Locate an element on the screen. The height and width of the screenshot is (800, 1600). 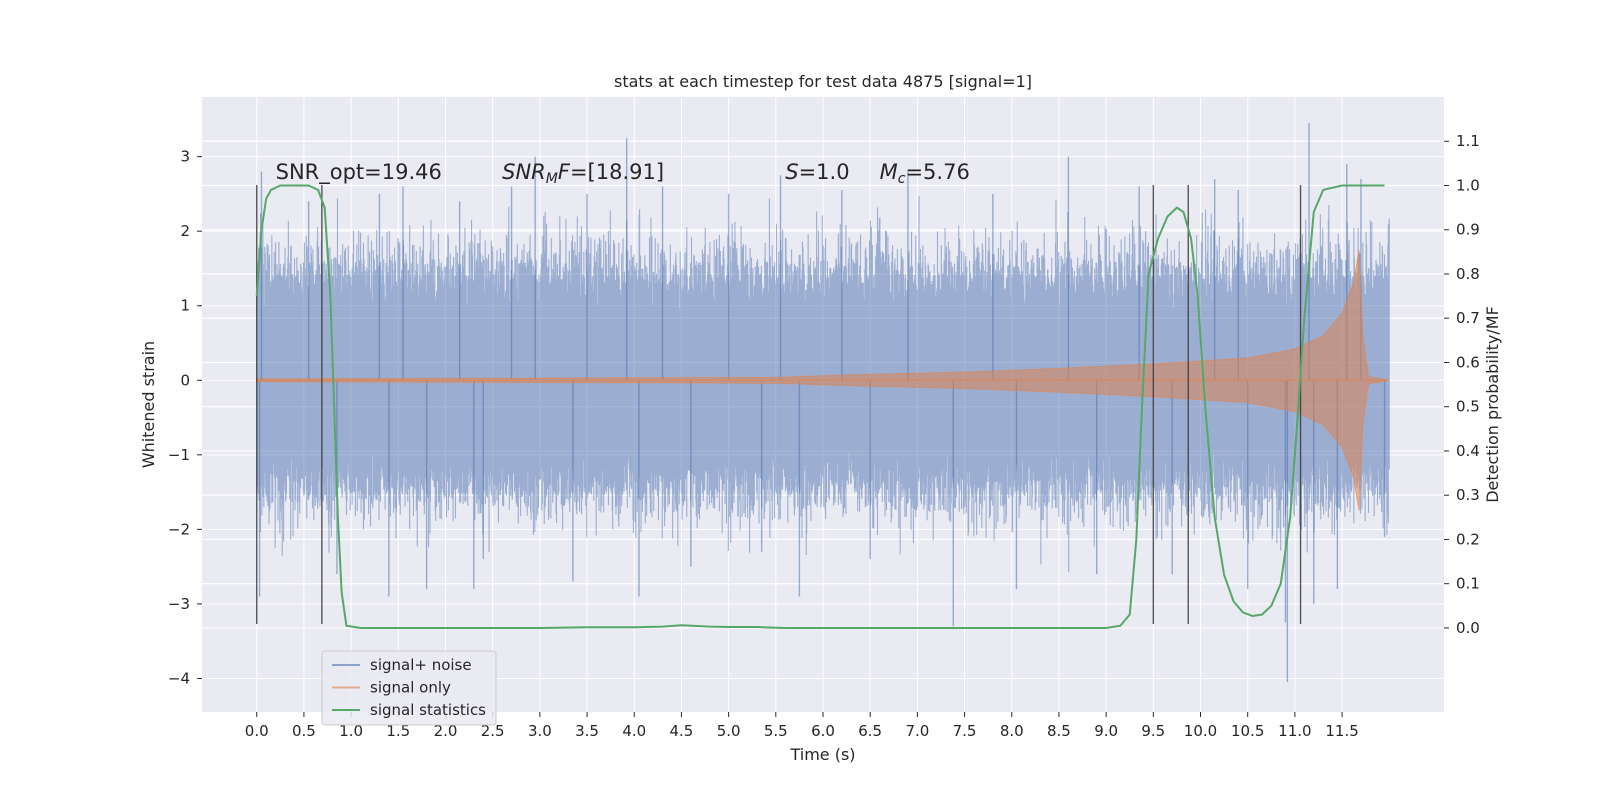
legend-label: signal+ noise is located at coordinates (421, 665).